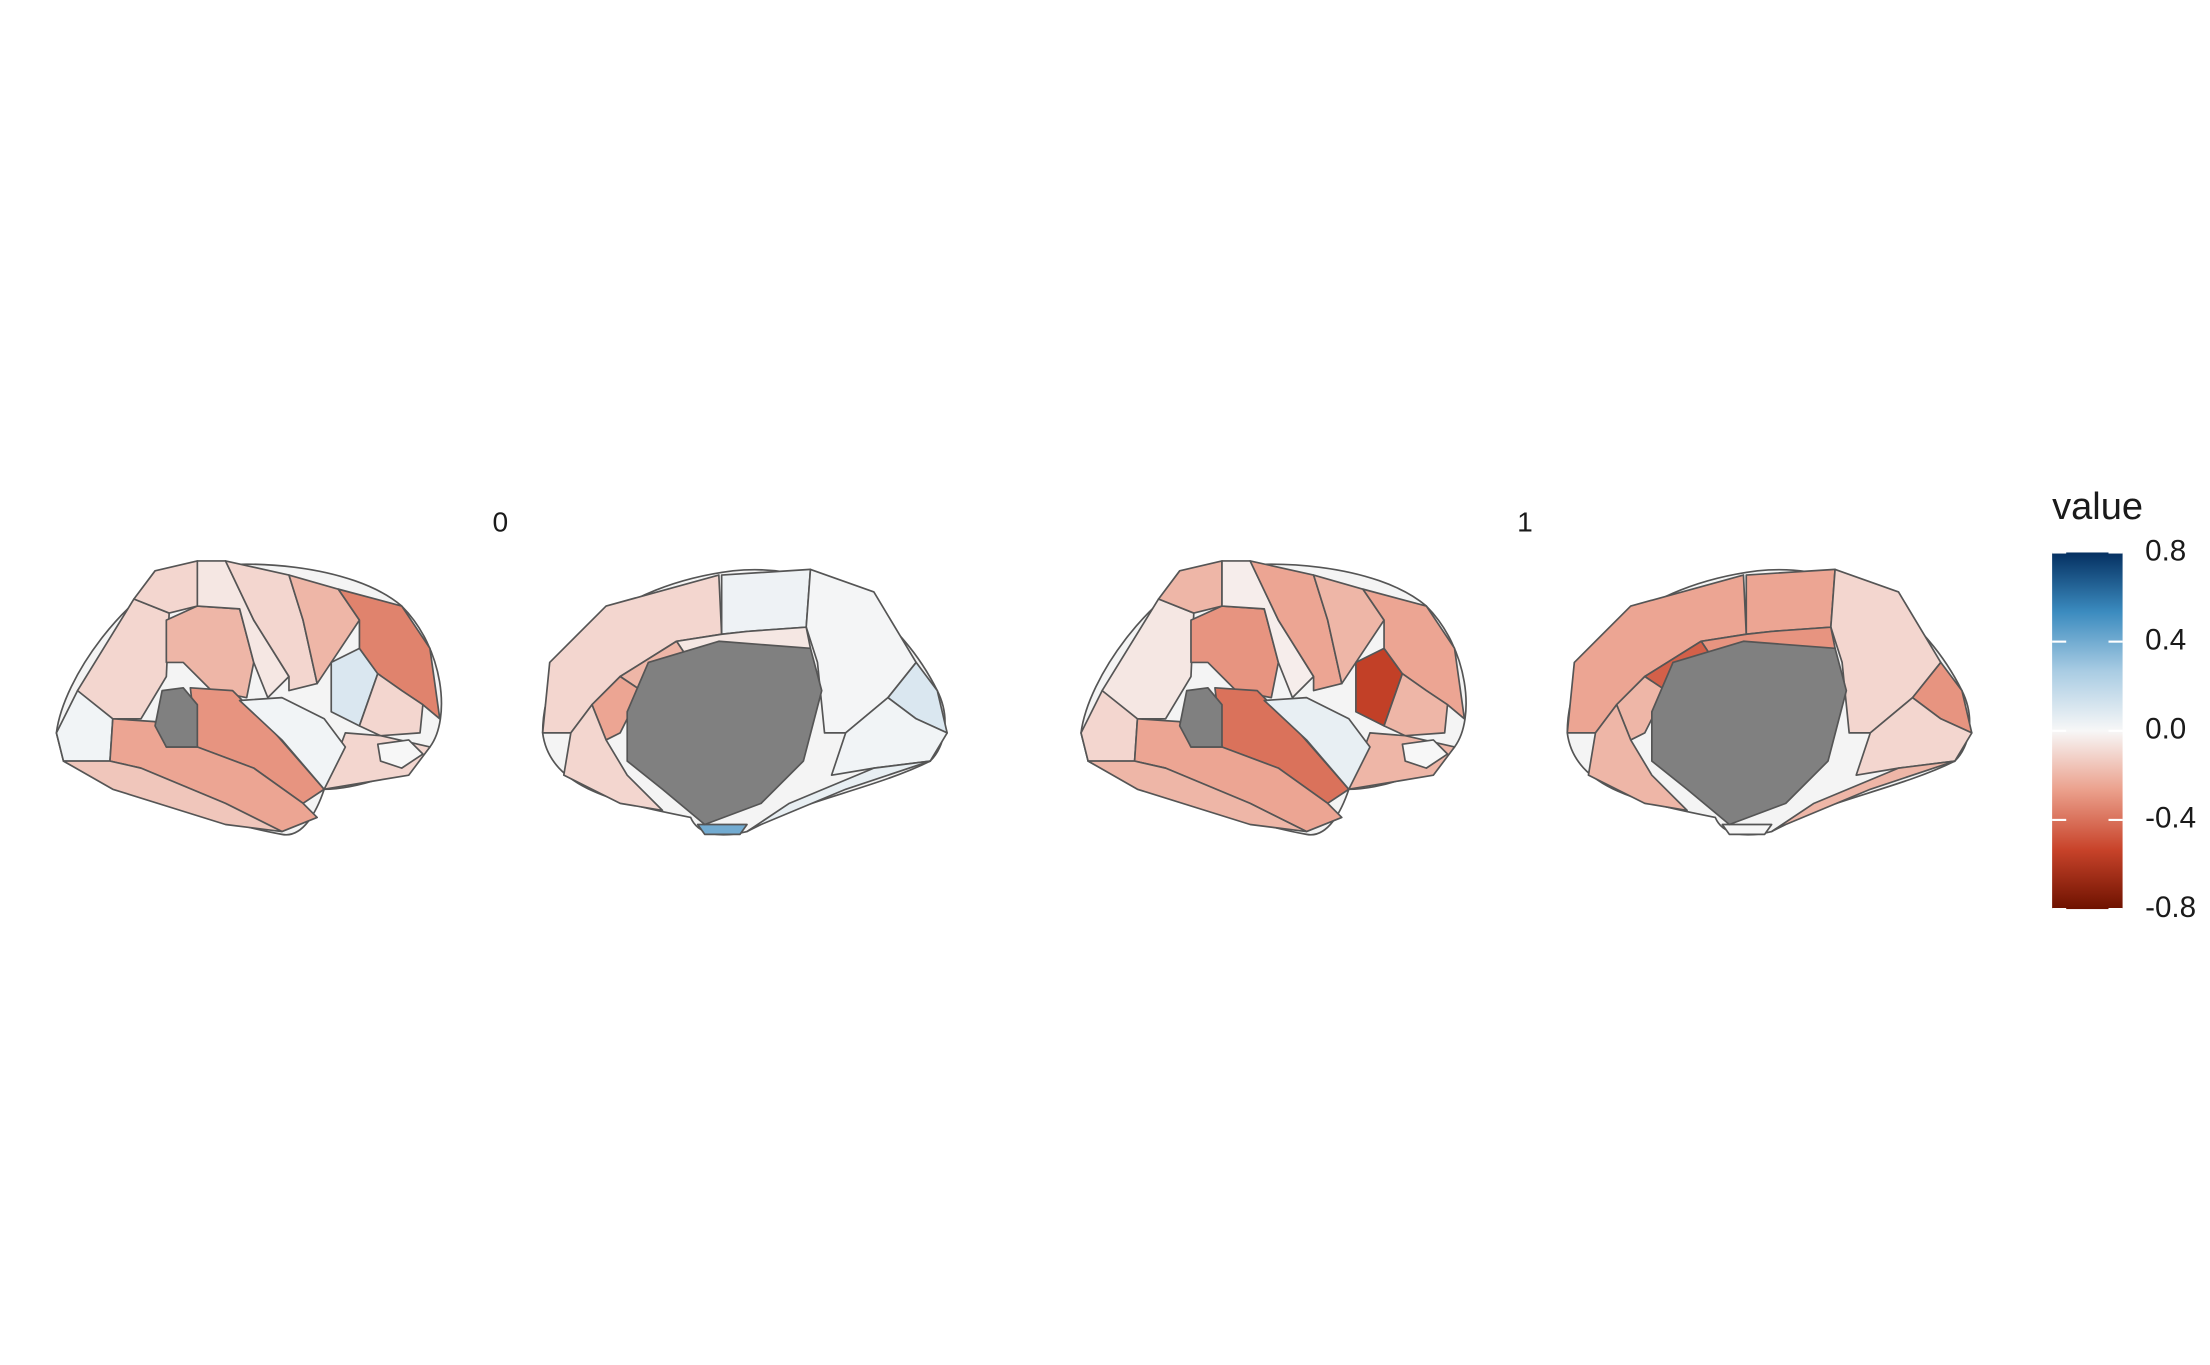  Describe the element at coordinates (2170, 907) in the screenshot. I see `legend-tick-label: -0.8` at that location.